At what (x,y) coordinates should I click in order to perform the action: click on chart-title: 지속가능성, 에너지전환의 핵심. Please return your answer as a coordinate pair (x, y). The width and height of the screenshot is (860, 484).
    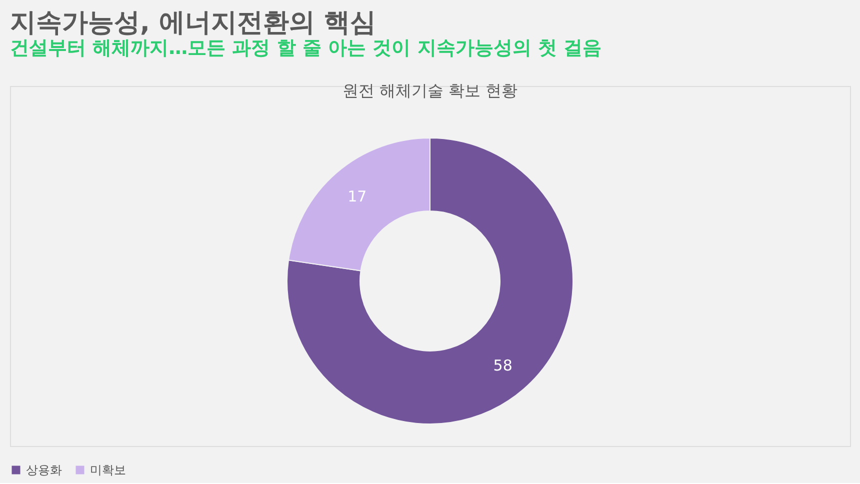
    Looking at the image, I should click on (193, 23).